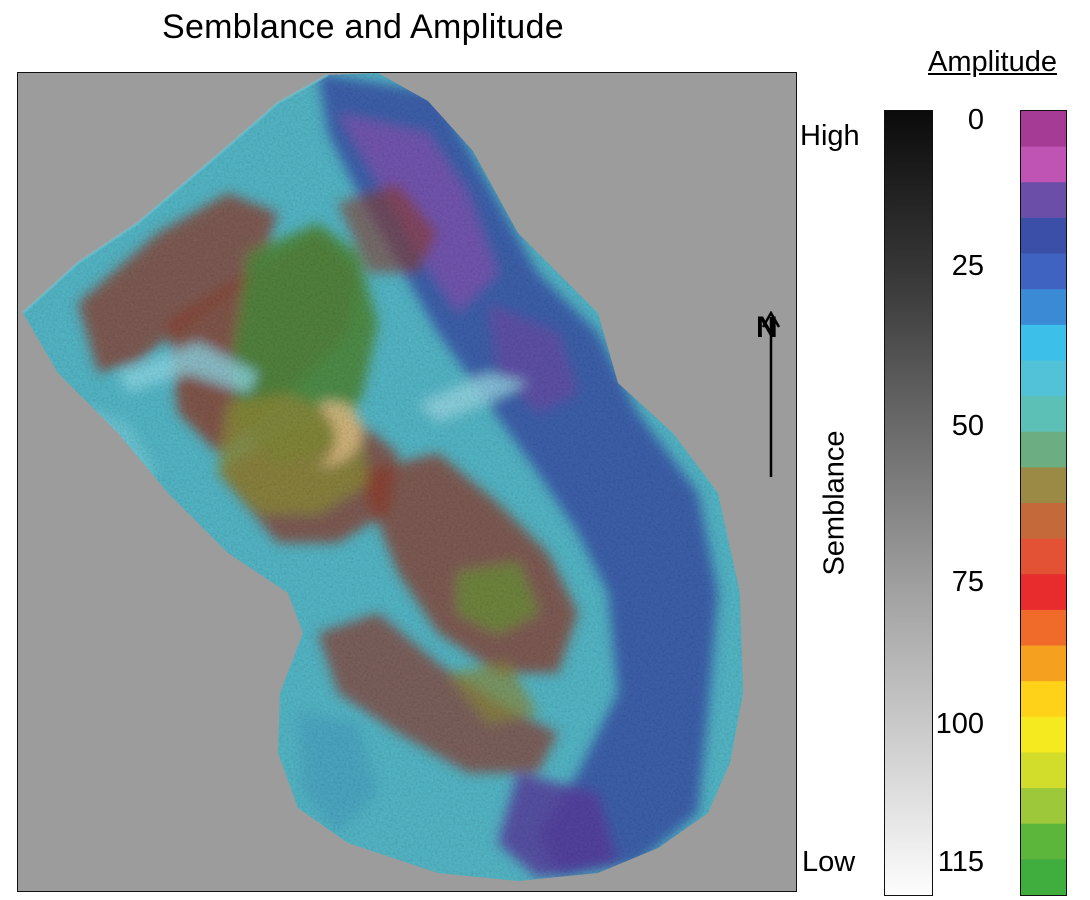  I want to click on north-arrow-group: N, so click(771, 416).